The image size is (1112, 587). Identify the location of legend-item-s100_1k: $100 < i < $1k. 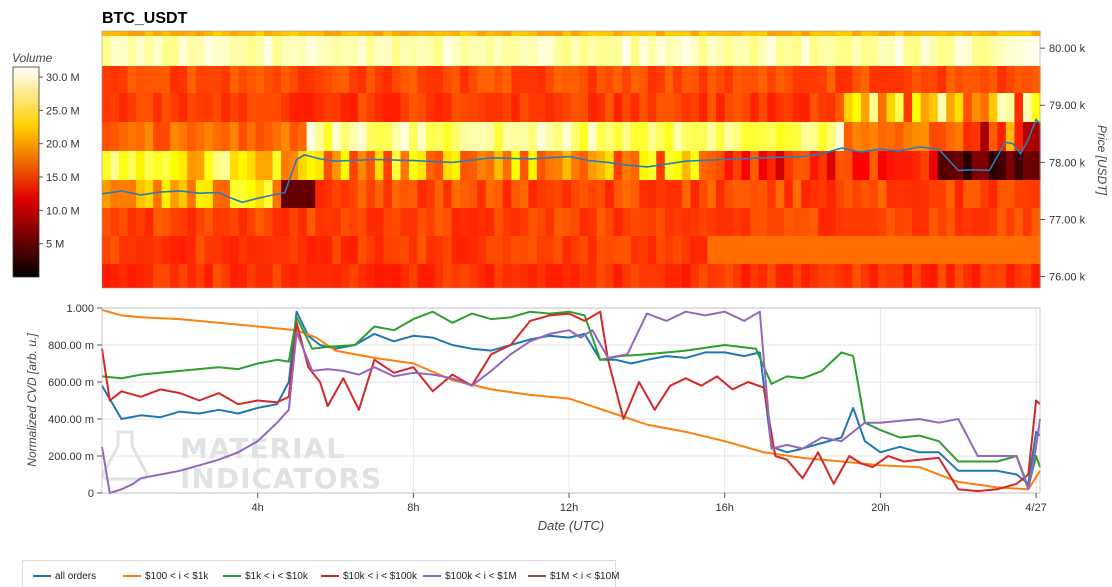
(165, 576).